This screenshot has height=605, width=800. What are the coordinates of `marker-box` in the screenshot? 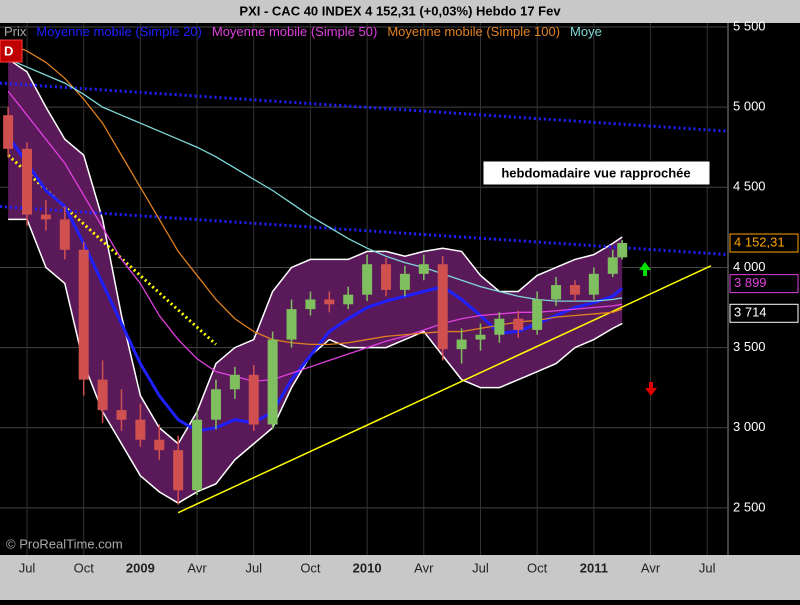 It's located at (11, 51).